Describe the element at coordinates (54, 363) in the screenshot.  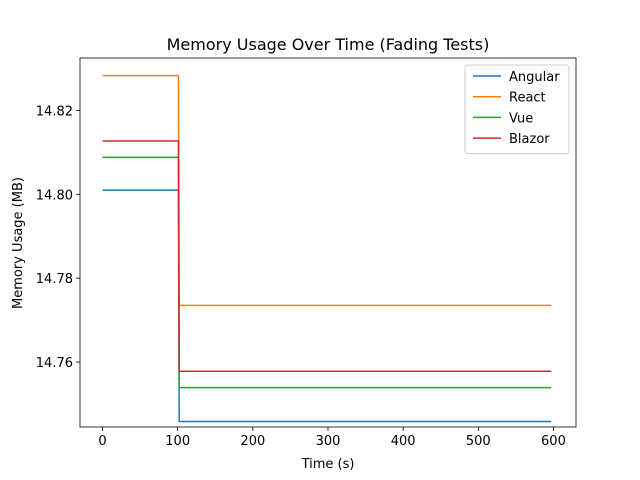
I see `y-tick-label: 14.76` at that location.